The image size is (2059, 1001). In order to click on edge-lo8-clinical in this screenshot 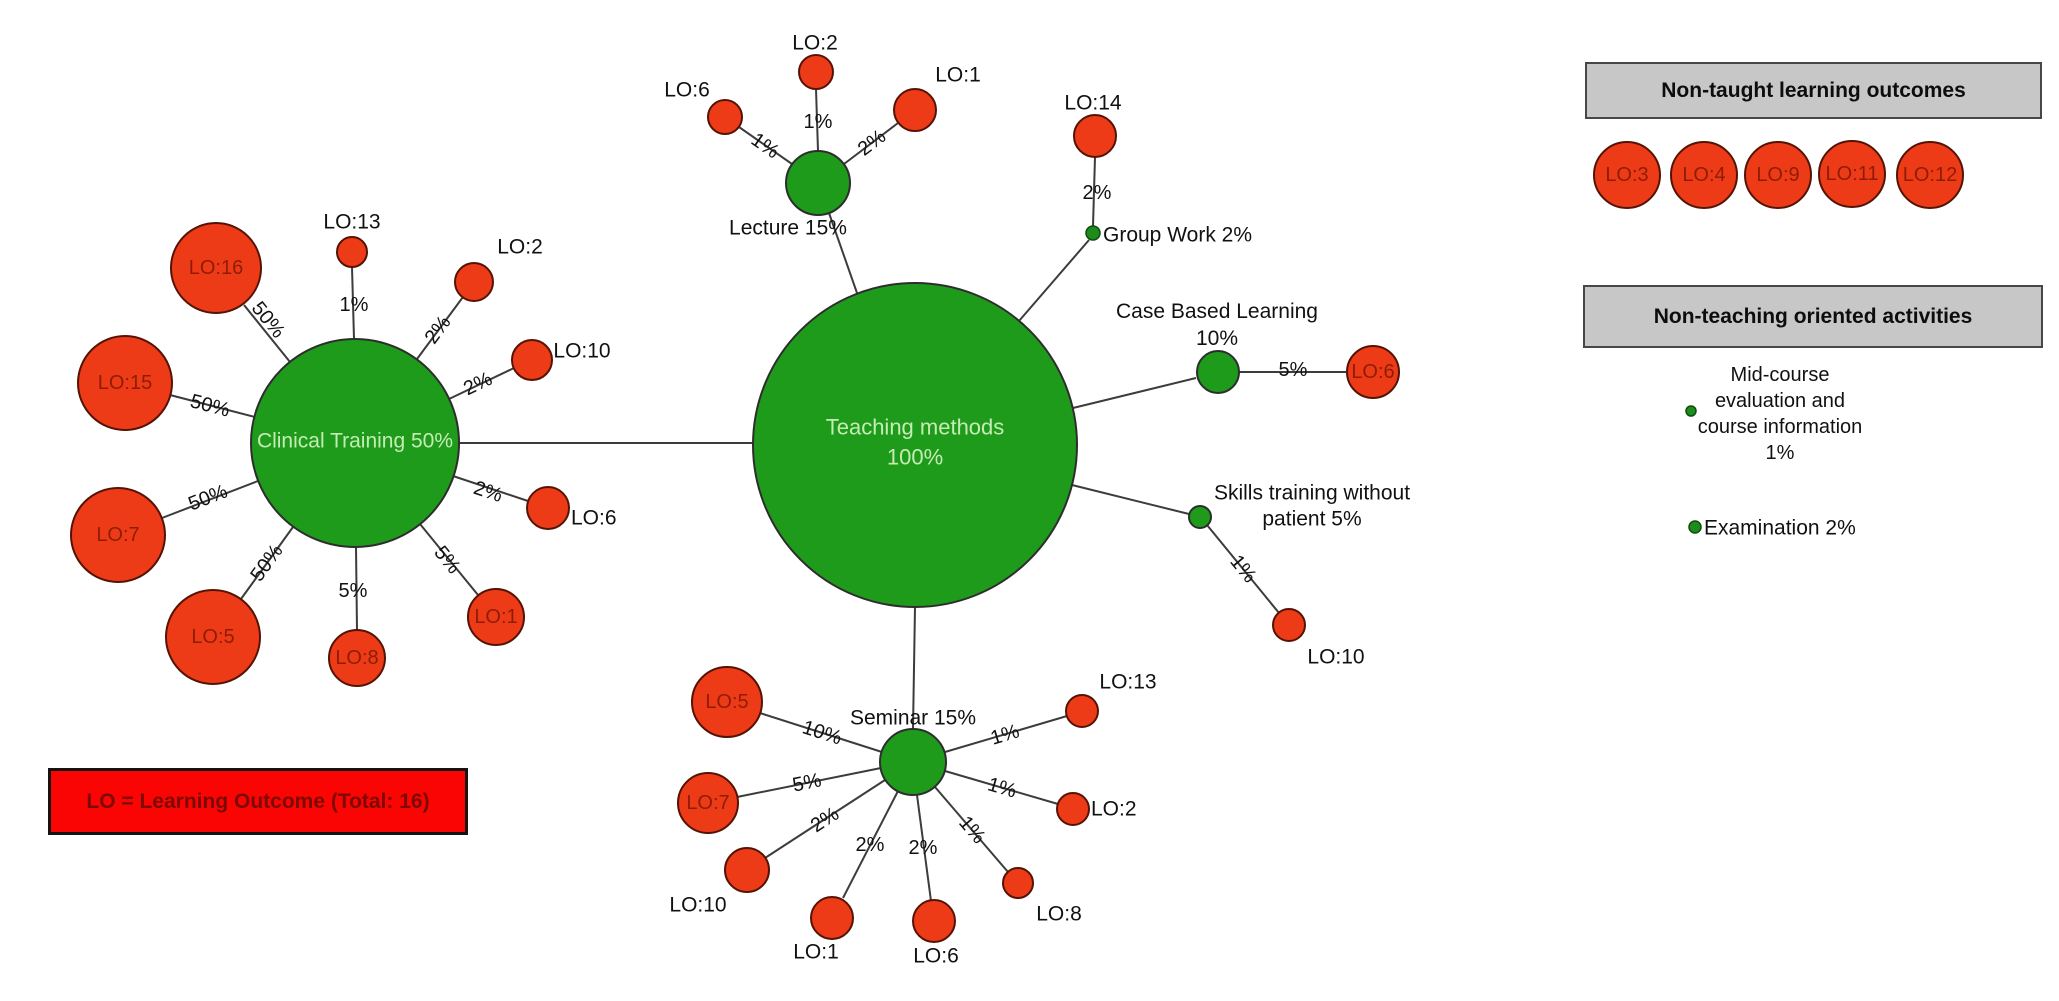, I will do `click(356, 588)`.